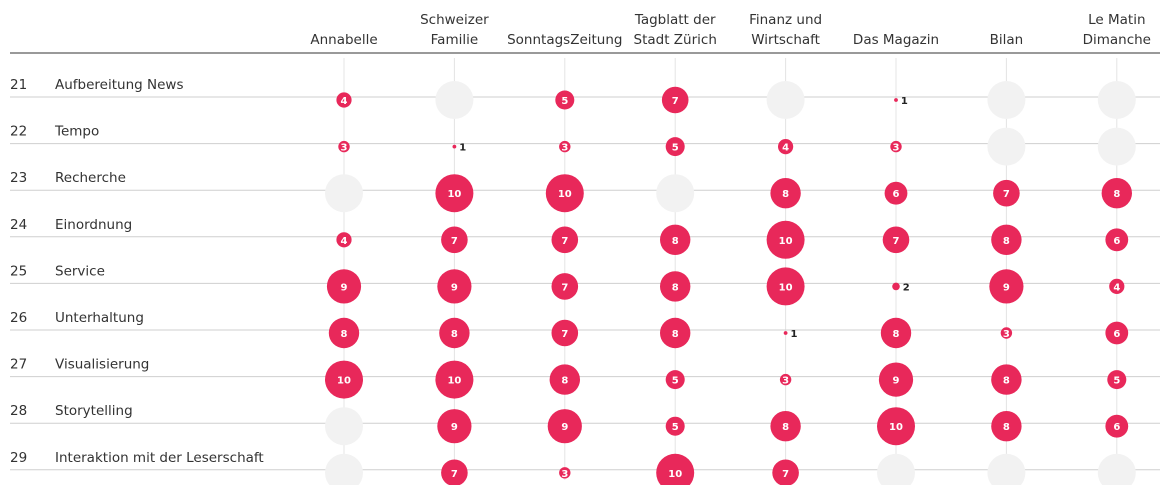 The height and width of the screenshot is (485, 1169). I want to click on column-header: Das Magazin, so click(896, 40).